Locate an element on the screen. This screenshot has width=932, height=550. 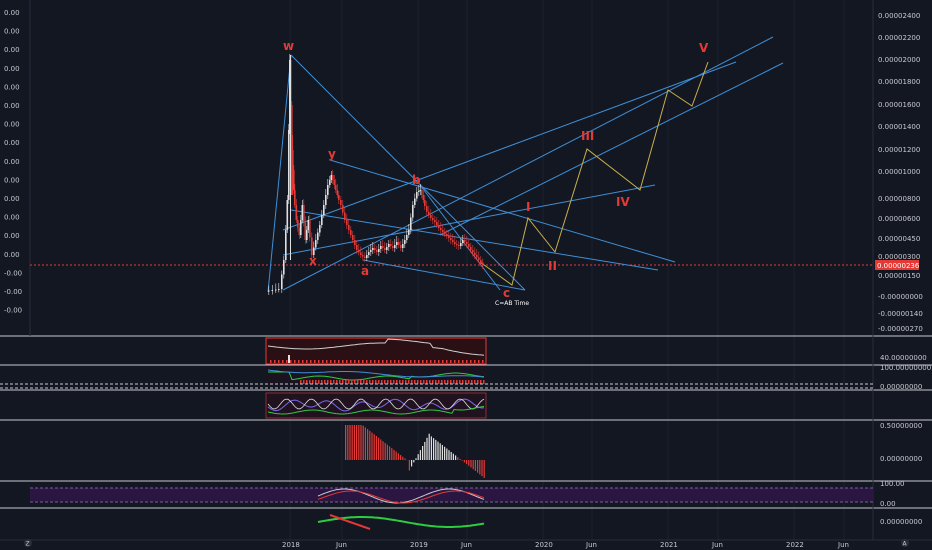
x-tick-2018: 2018 is located at coordinates (291, 545).